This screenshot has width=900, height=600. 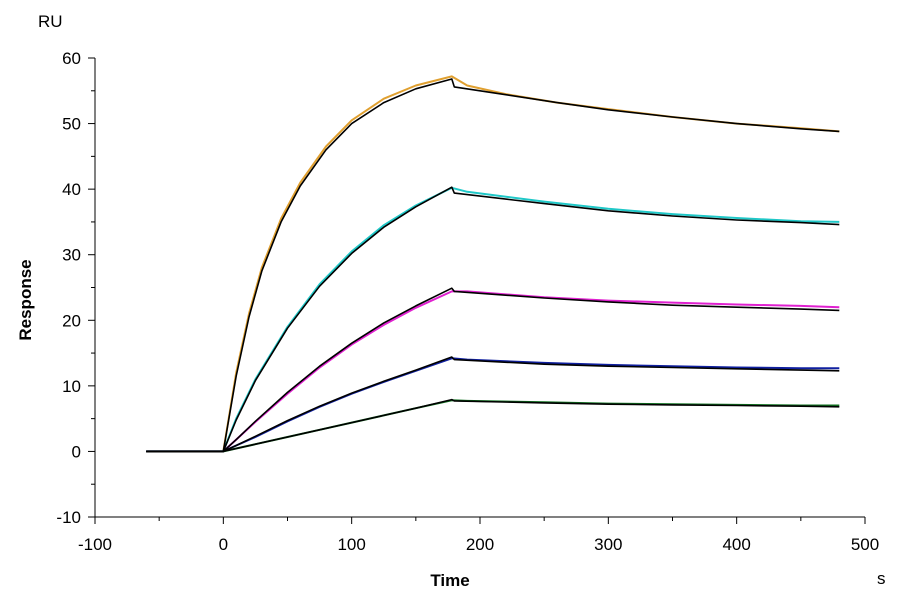 I want to click on y-tick-label: 50, so click(x=71, y=124).